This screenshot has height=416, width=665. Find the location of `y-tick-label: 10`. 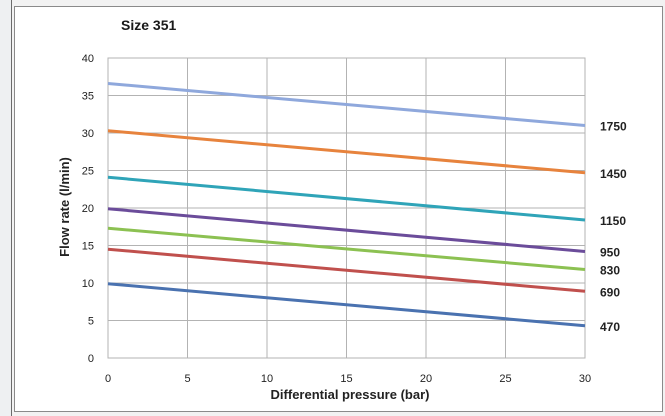

y-tick-label: 10 is located at coordinates (88, 284).